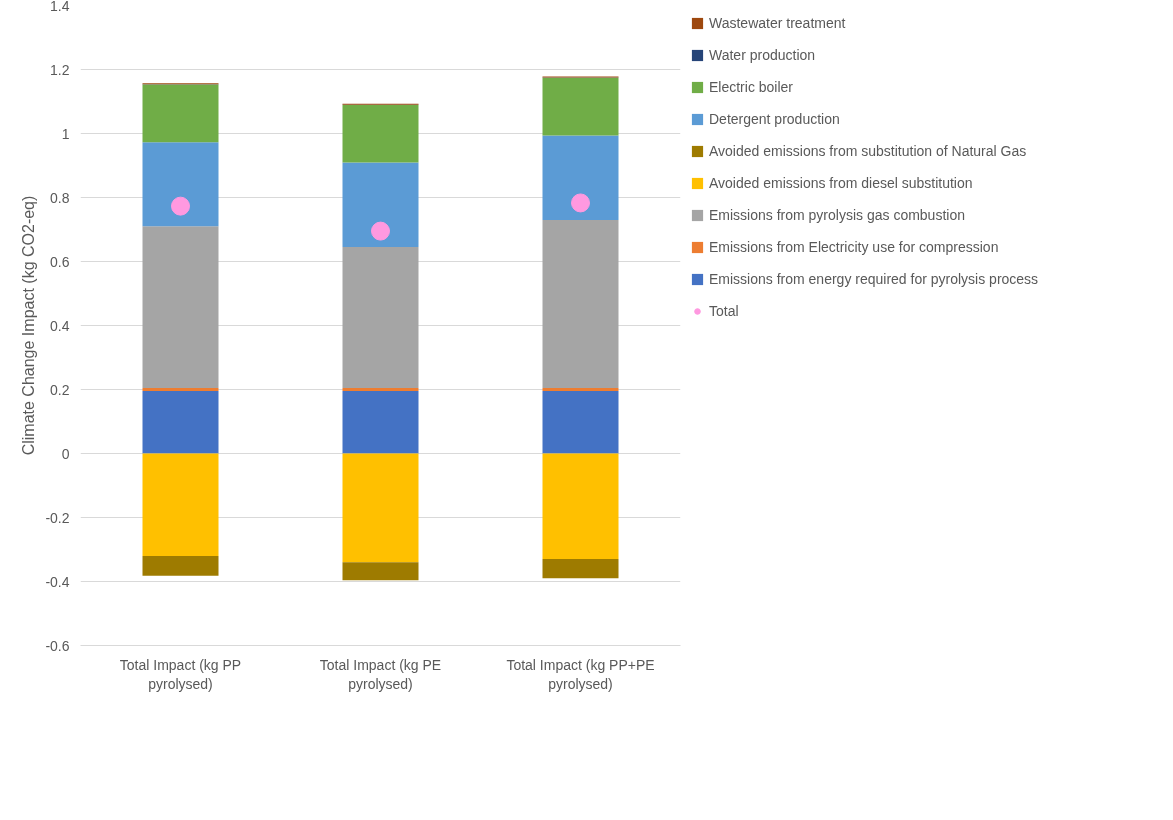 This screenshot has width=1173, height=820. What do you see at coordinates (60, 389) in the screenshot?
I see `y-tick-label: 0.2` at bounding box center [60, 389].